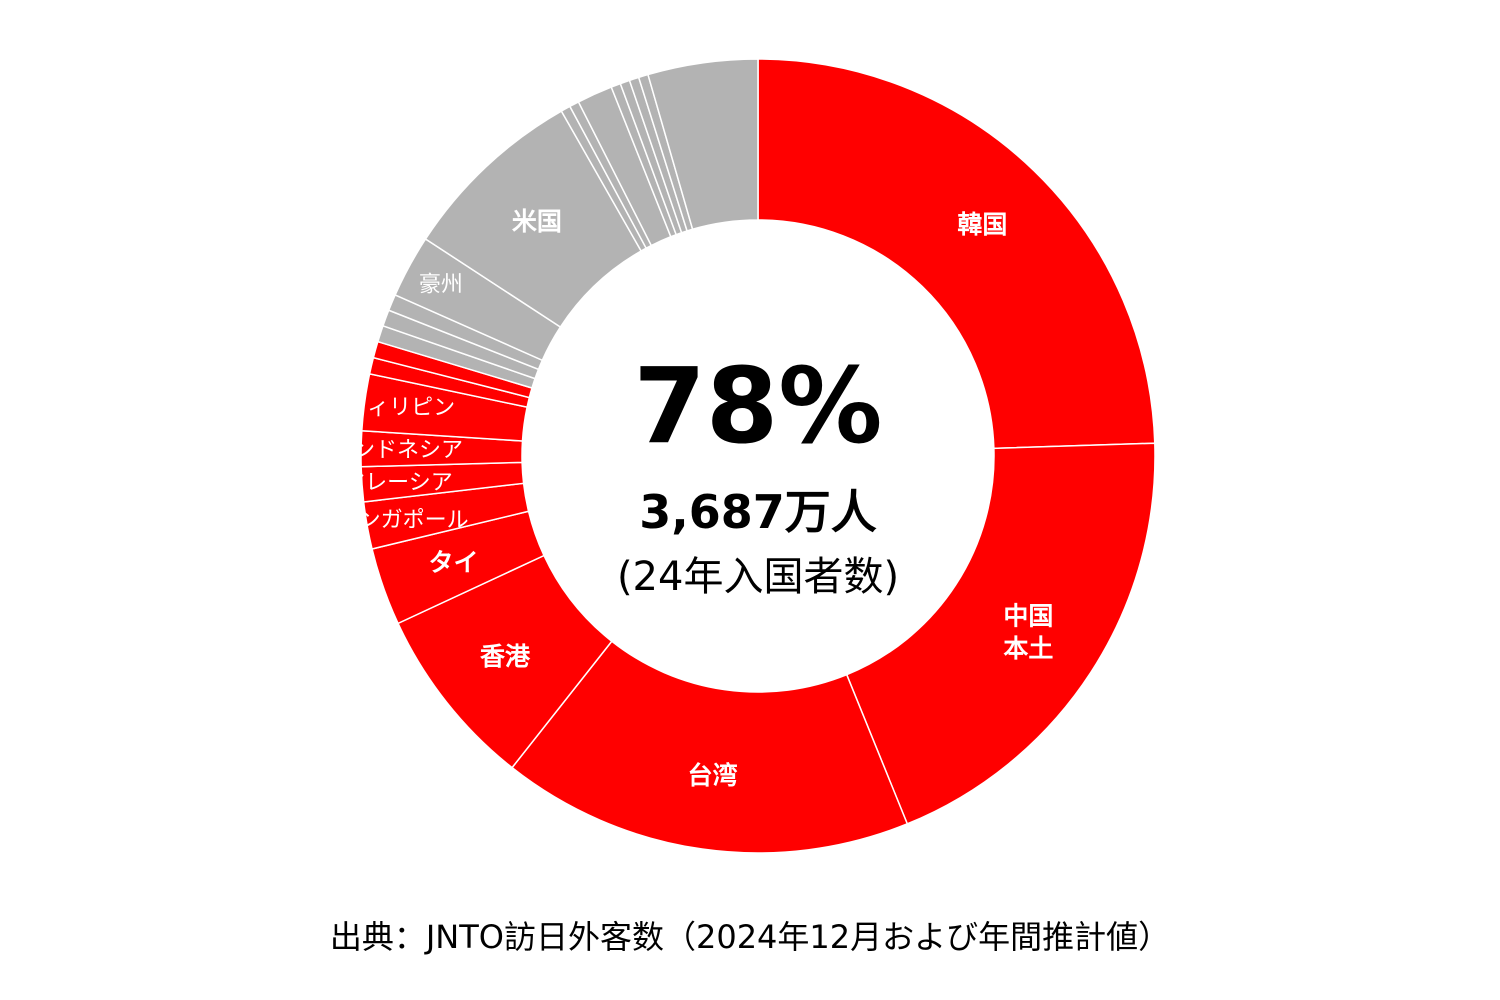 Image resolution: width=1500 pixels, height=1000 pixels. What do you see at coordinates (441, 284) in the screenshot?
I see `slice-label-14: 豪州` at bounding box center [441, 284].